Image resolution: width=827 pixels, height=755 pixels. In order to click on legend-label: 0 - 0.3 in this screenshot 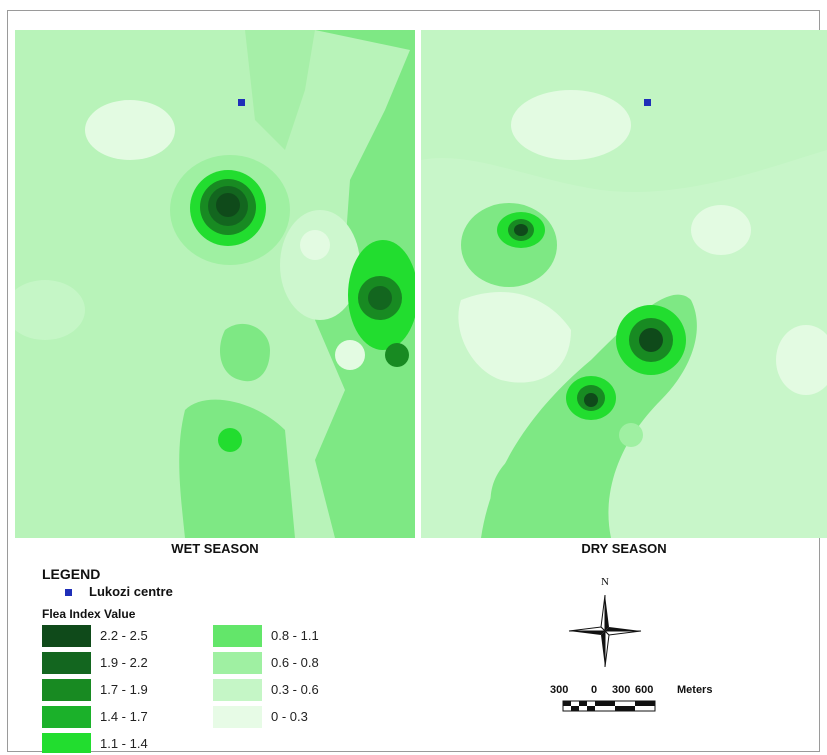, I will do `click(289, 716)`.